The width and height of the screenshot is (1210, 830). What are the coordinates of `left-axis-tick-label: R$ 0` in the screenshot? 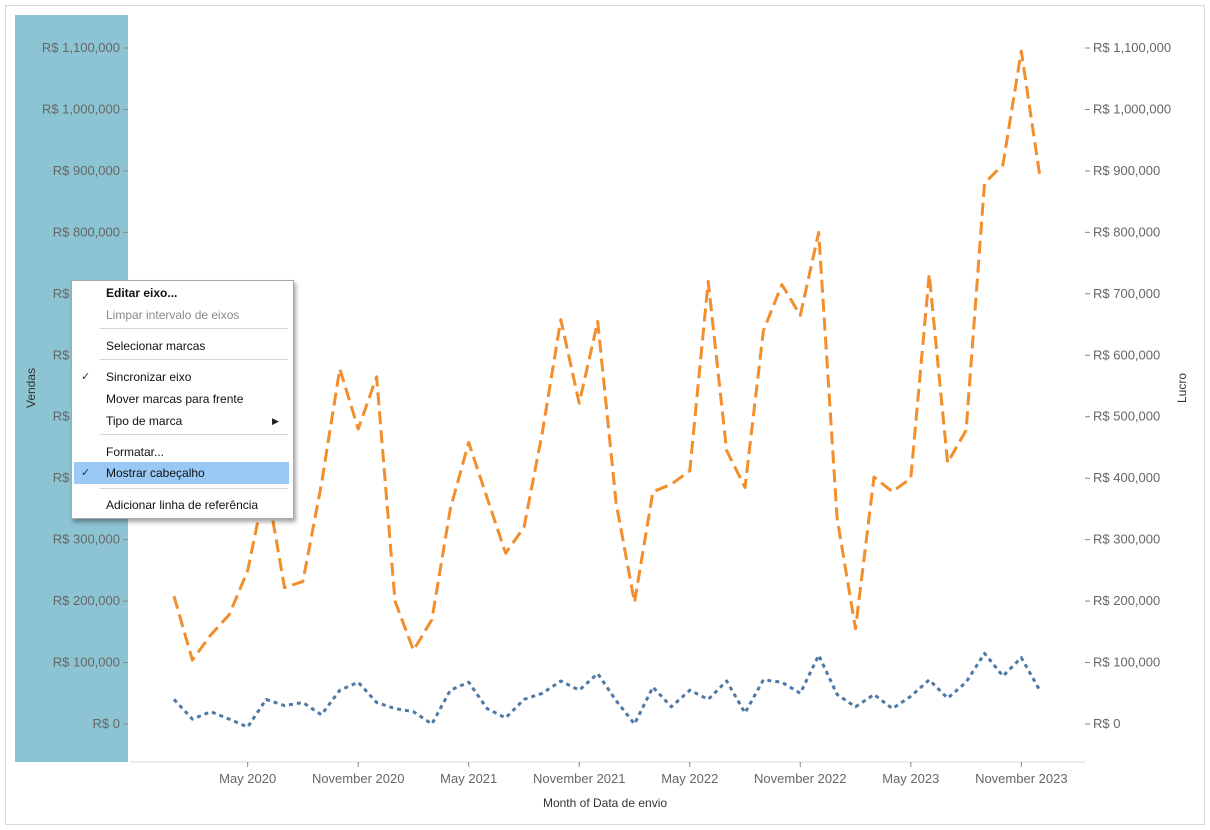 It's located at (106, 723).